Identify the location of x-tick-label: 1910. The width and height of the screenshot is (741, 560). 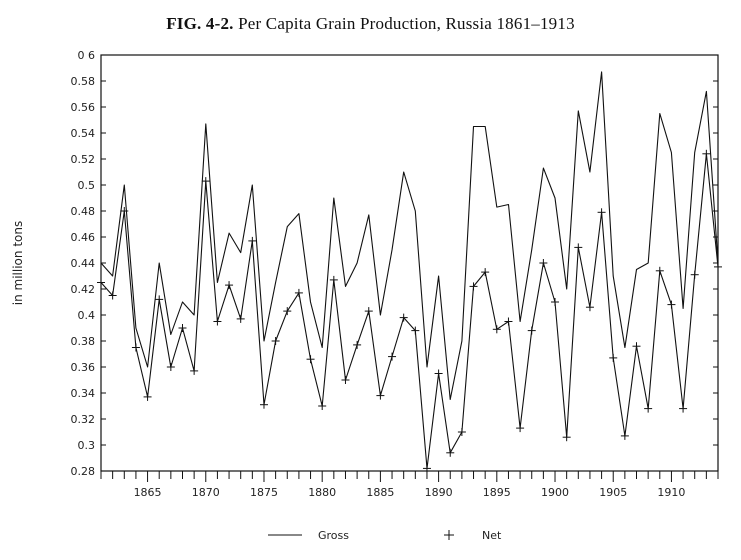
(671, 492).